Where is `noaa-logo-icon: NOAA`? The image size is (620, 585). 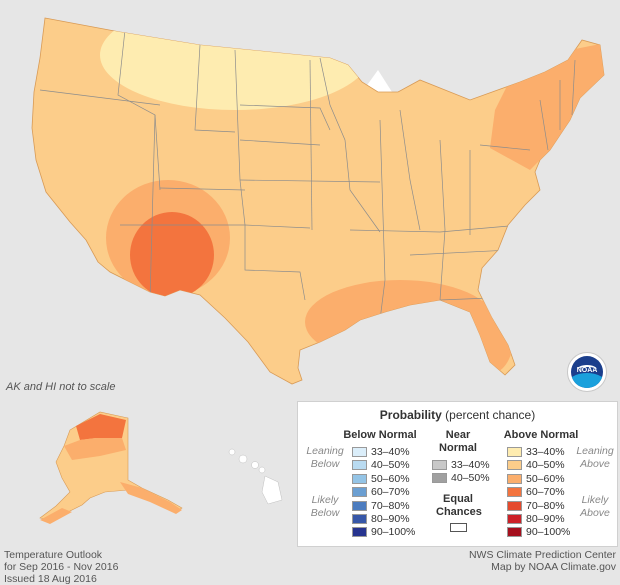 noaa-logo-icon: NOAA is located at coordinates (587, 372).